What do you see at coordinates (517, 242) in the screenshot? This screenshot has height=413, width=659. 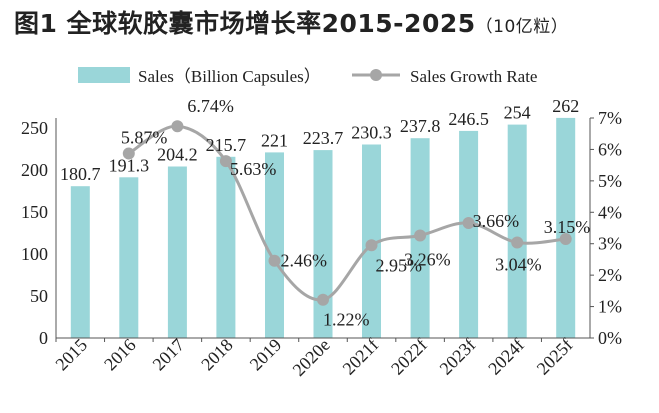 I see `growth-point-2024f` at bounding box center [517, 242].